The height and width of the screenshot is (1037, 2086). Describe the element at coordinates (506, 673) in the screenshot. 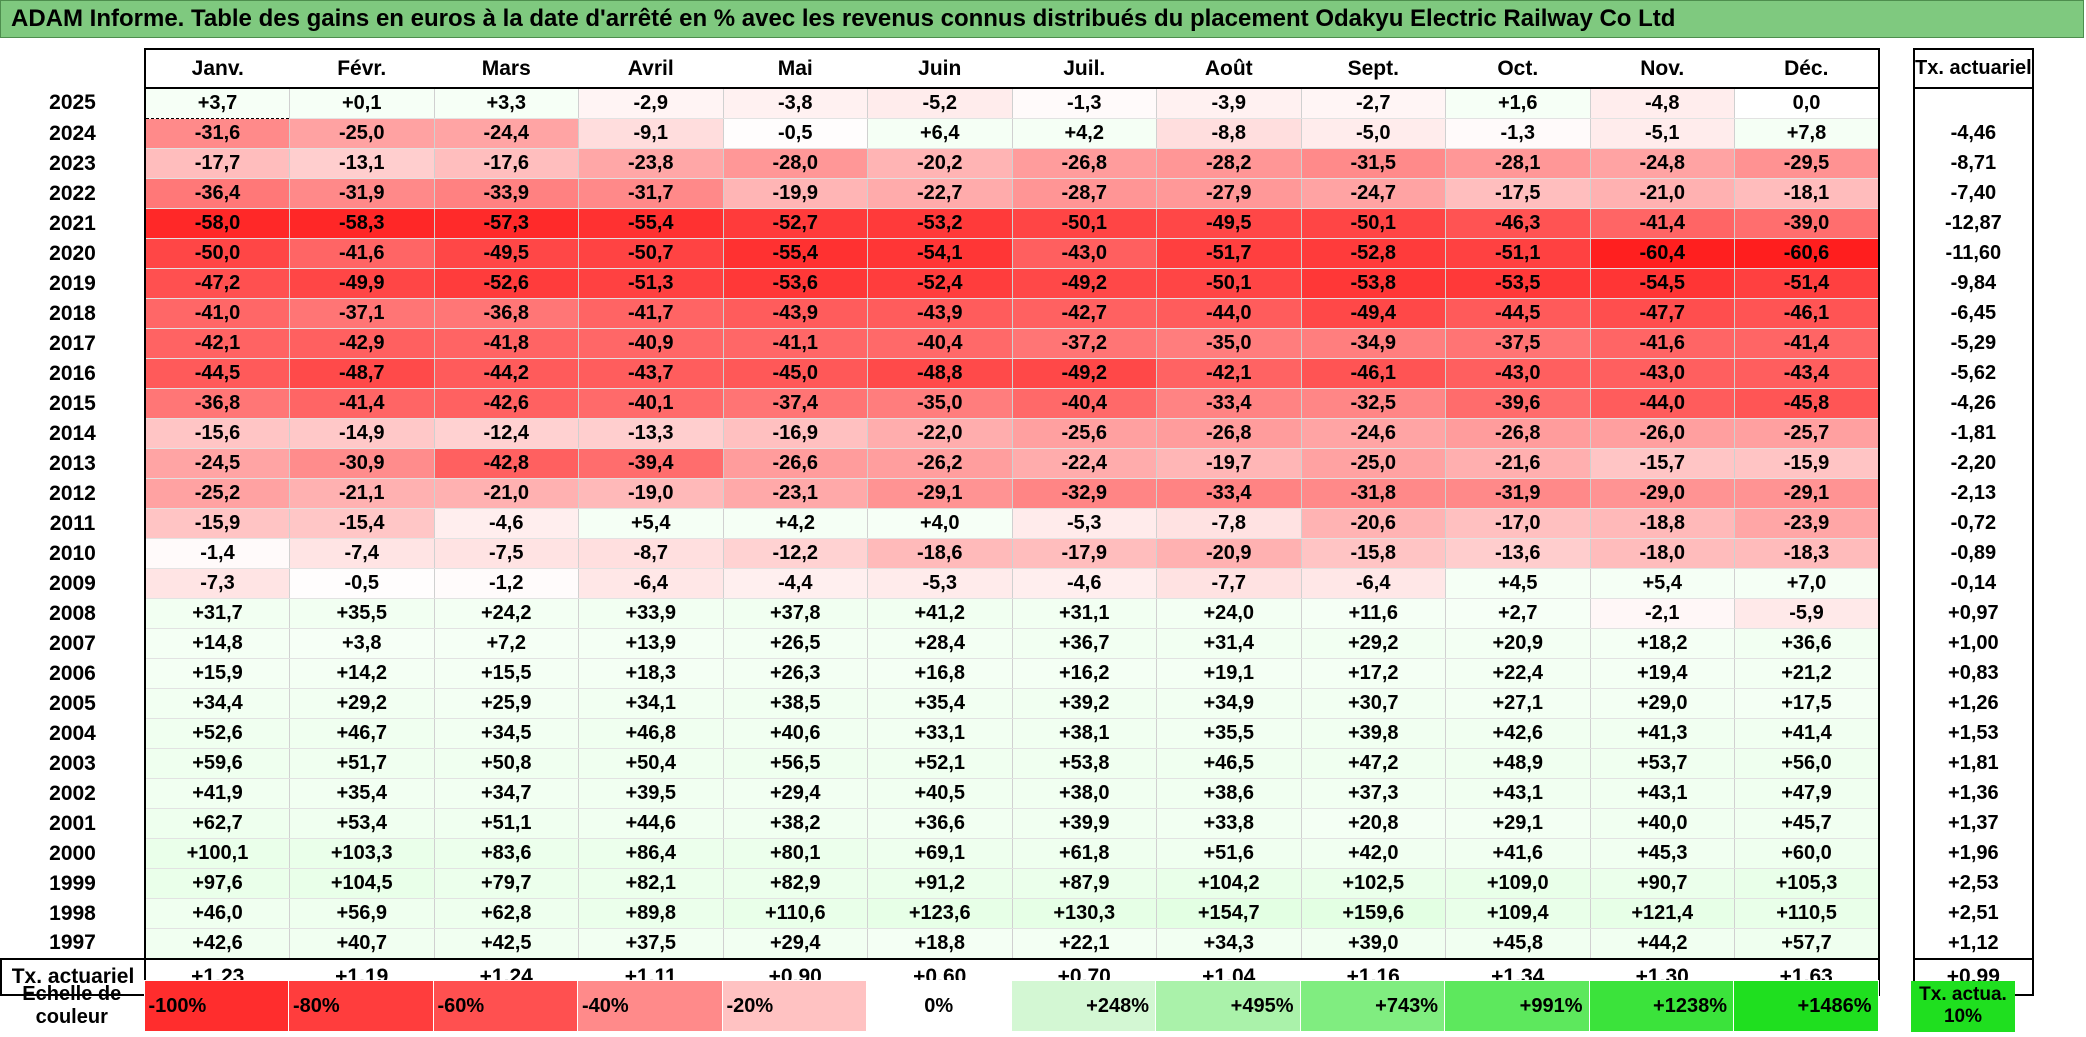

I see `heatmap-cell: +15,5` at that location.